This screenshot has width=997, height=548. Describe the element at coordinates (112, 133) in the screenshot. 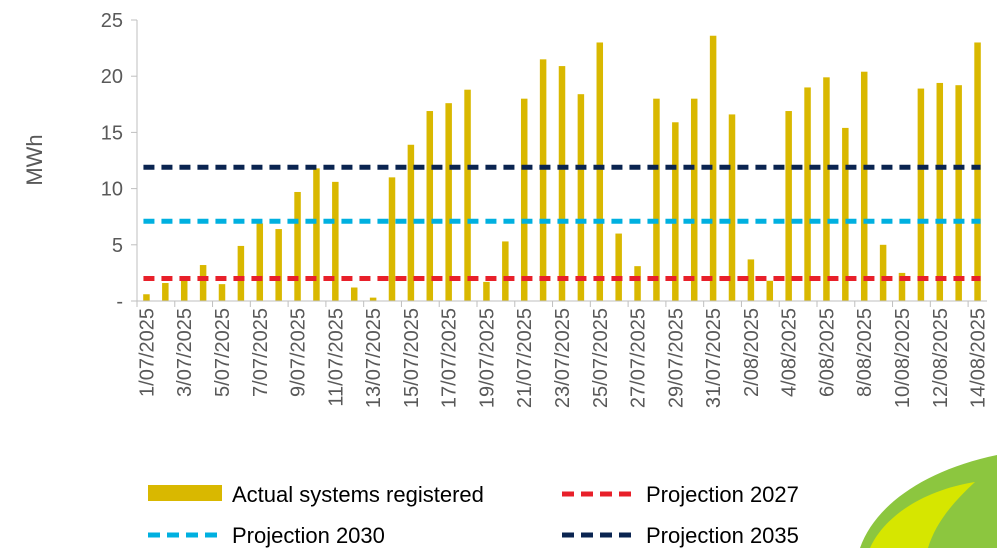

I see `y-tick-label: 15` at that location.